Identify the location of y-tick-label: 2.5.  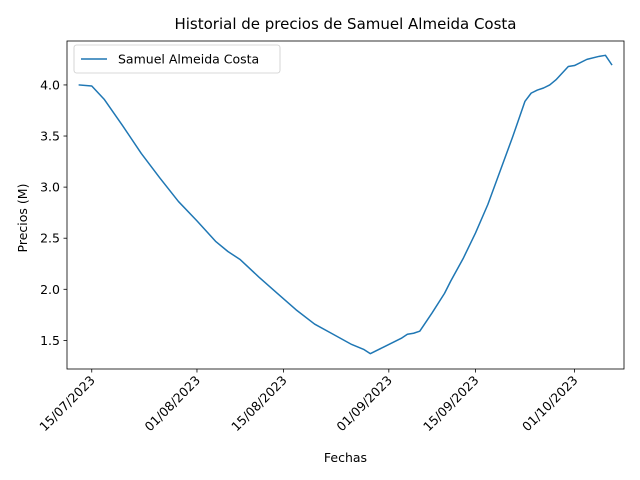
(50, 238).